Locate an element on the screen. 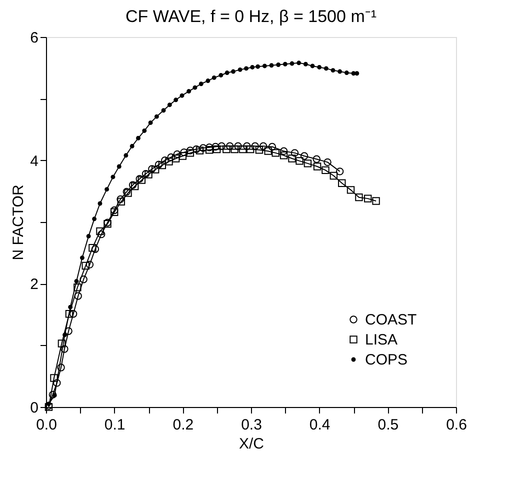  x-tick-label: 0.1 is located at coordinates (115, 425).